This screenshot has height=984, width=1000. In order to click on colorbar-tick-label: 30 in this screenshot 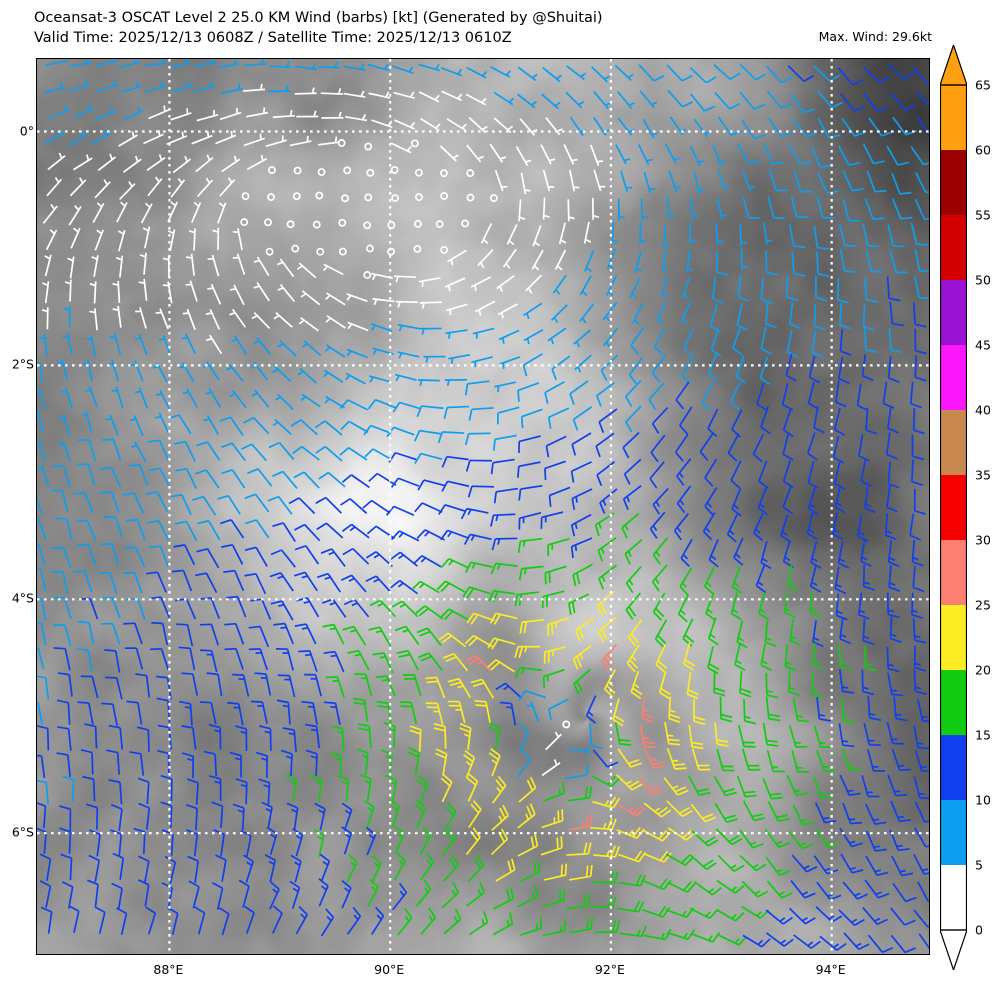, I will do `click(983, 540)`.